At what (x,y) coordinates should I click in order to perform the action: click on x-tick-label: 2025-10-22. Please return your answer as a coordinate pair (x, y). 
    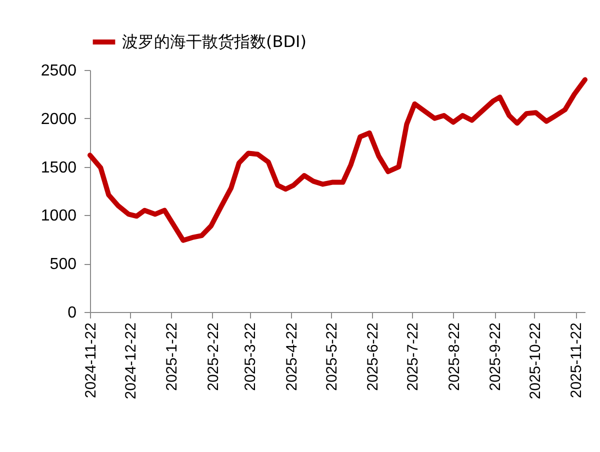
    Looking at the image, I should click on (535, 361).